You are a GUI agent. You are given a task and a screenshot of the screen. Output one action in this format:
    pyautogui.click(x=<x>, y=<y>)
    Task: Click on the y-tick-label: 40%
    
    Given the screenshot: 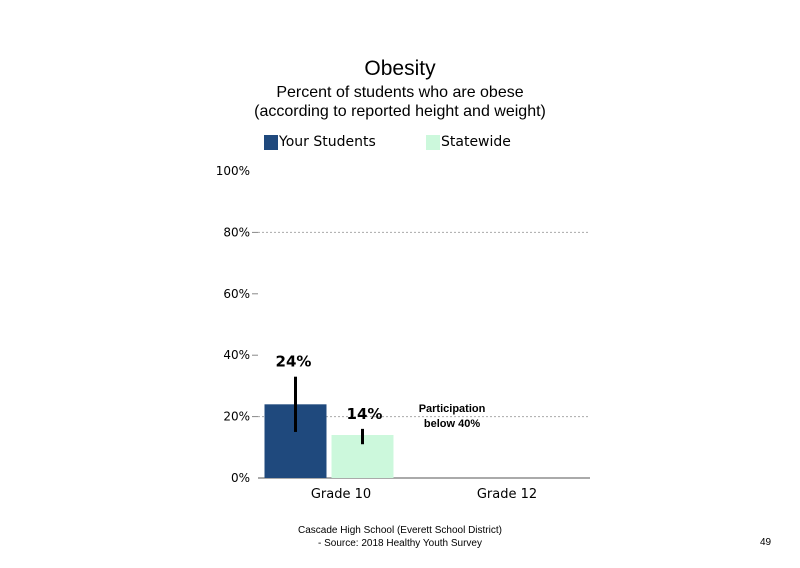 What is the action you would take?
    pyautogui.click(x=236, y=355)
    